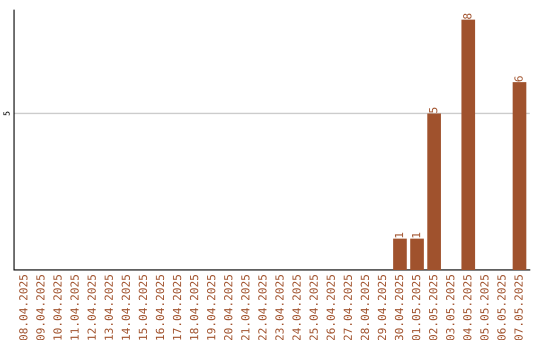 This screenshot has width=540, height=340. Describe the element at coordinates (194, 307) in the screenshot. I see `x-tick-label: 18.04.2025` at that location.